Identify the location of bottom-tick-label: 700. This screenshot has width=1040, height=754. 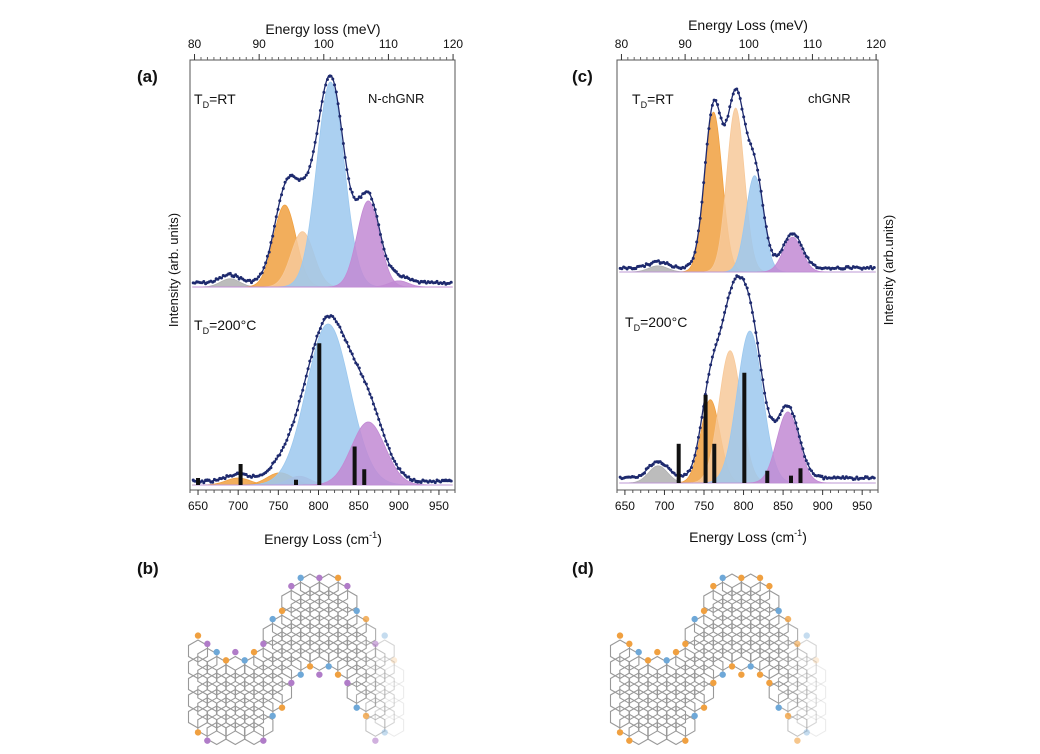
(238, 506).